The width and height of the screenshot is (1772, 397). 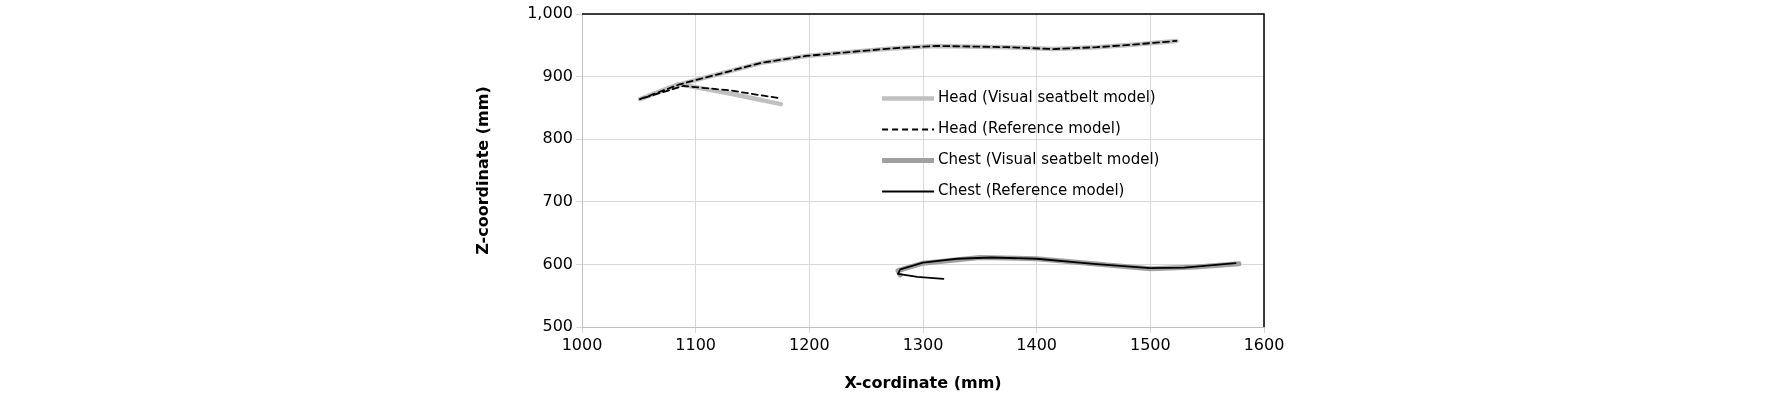 I want to click on legend-label: Chest (Reference model), so click(x=1031, y=190).